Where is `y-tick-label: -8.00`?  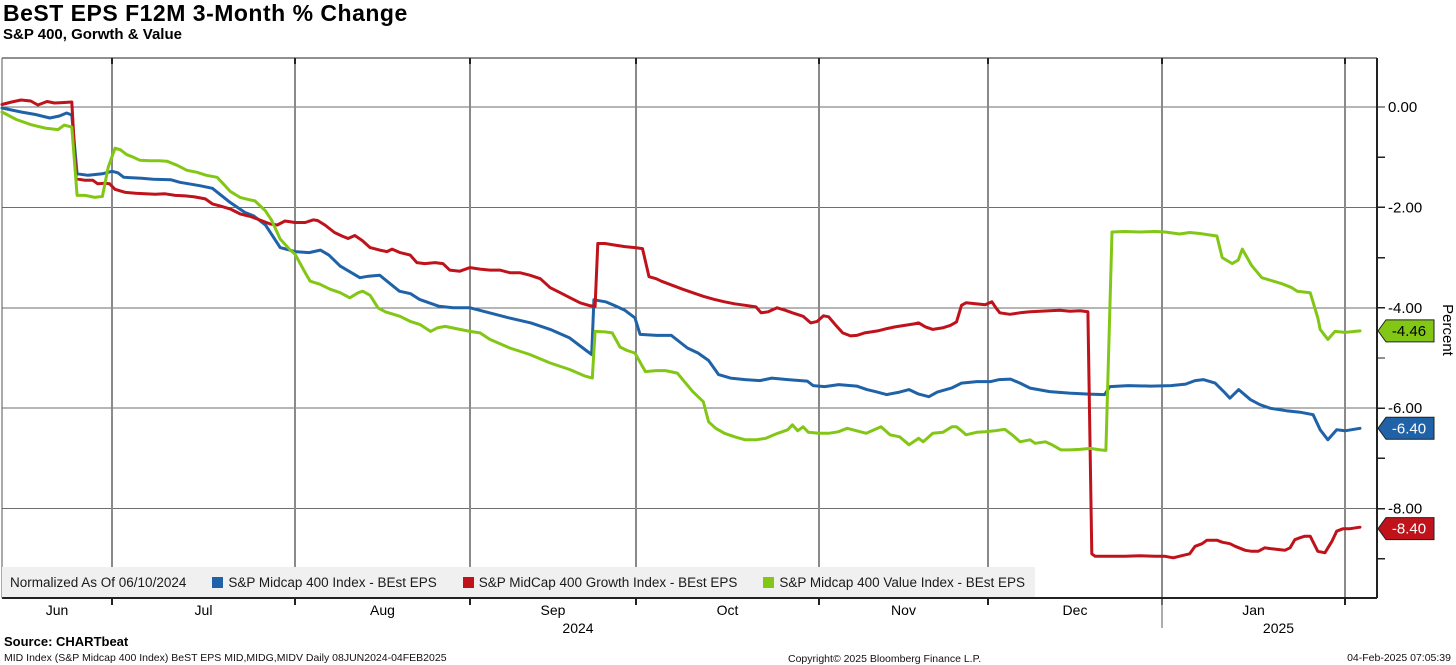 y-tick-label: -8.00 is located at coordinates (1405, 509).